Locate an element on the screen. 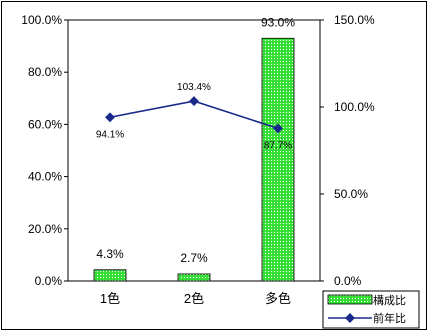 This screenshot has height=336, width=428. legend: 構成比 前年比 is located at coordinates (371, 309).